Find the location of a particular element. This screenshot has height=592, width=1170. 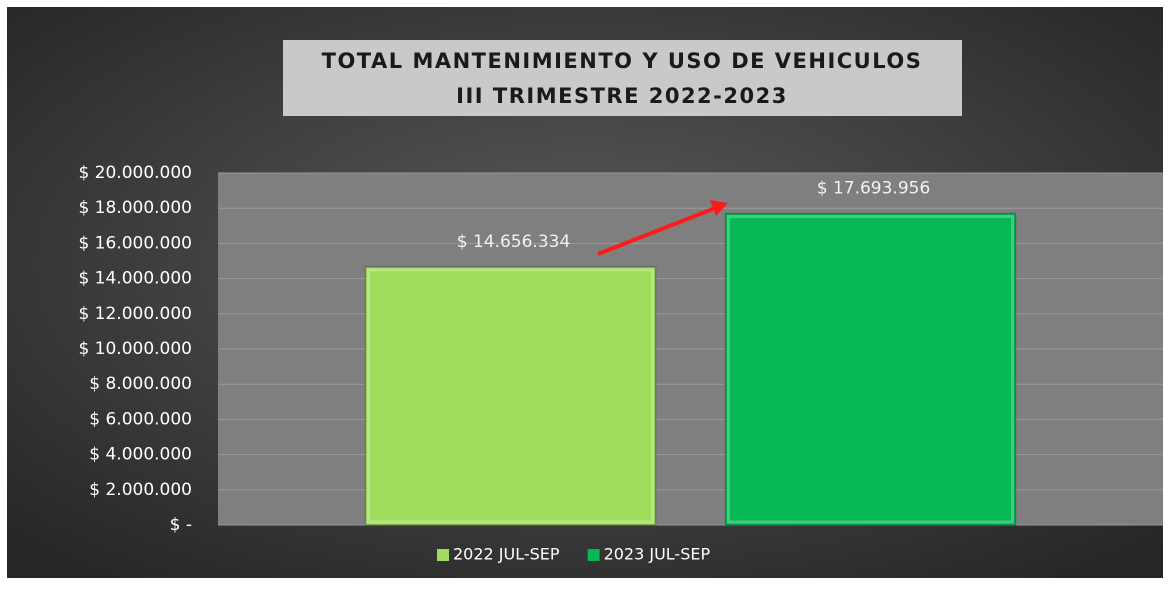

data-label: $ 14.656.334 is located at coordinates (514, 242).